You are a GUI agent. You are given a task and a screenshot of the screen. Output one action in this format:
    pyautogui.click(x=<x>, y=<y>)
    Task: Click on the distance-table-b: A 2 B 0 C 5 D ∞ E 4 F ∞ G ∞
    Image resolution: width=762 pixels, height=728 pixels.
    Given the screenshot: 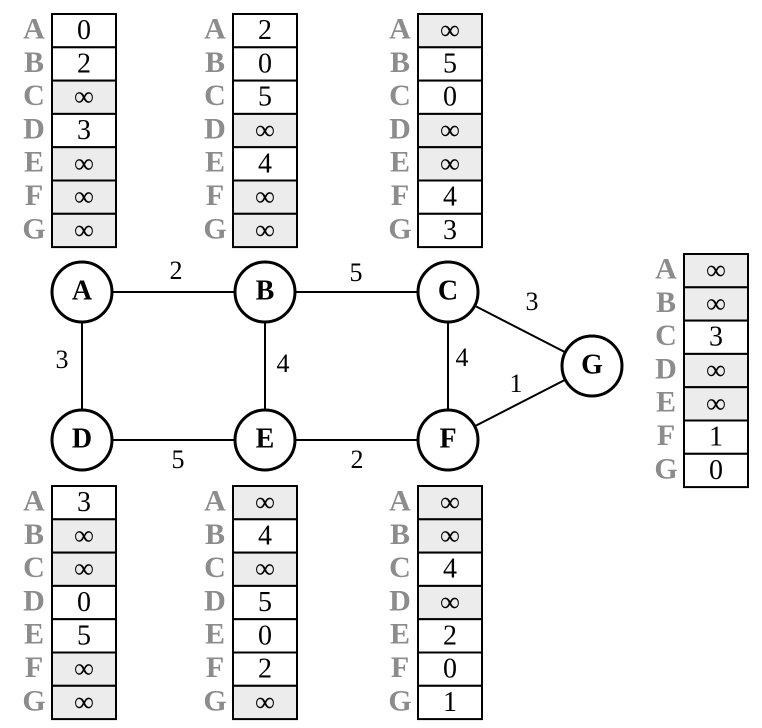 What is the action you would take?
    pyautogui.click(x=250, y=131)
    